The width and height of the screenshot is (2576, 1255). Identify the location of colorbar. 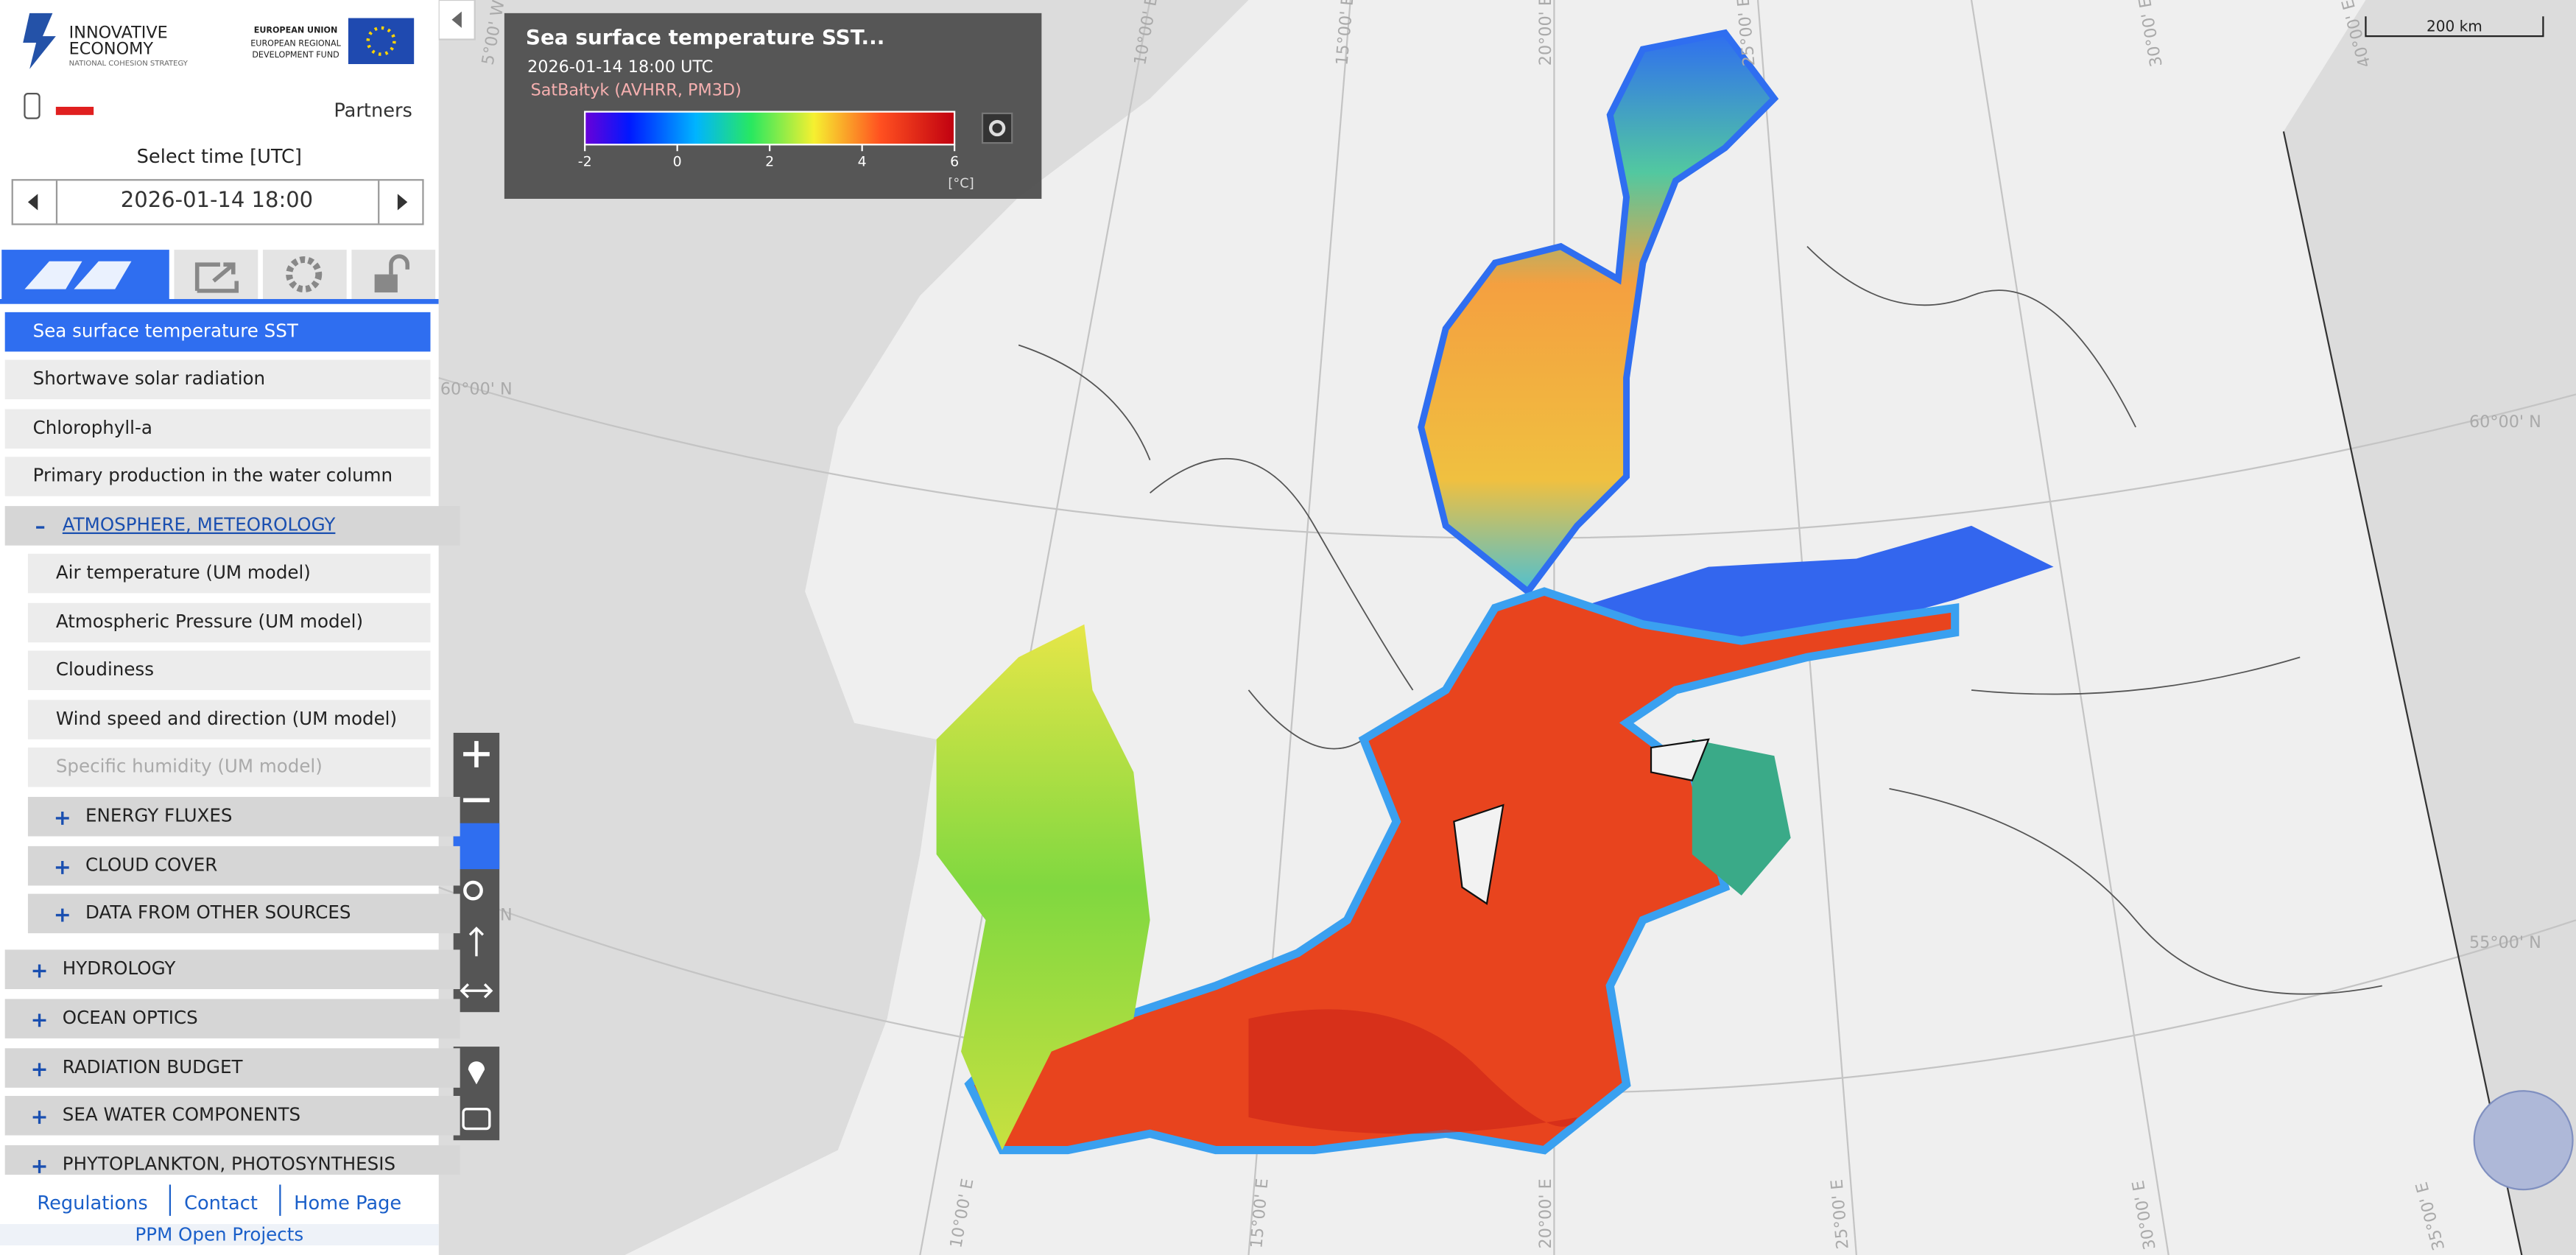
(770, 128).